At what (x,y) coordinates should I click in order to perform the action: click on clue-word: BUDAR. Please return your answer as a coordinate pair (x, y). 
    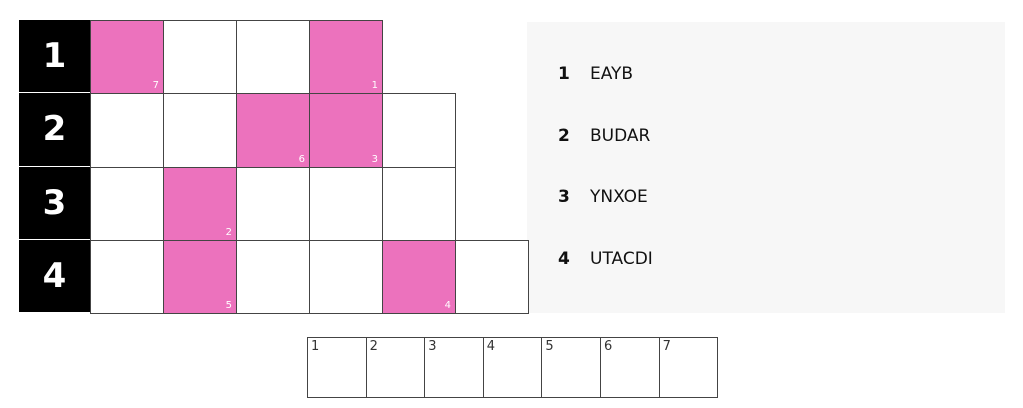
    Looking at the image, I should click on (620, 135).